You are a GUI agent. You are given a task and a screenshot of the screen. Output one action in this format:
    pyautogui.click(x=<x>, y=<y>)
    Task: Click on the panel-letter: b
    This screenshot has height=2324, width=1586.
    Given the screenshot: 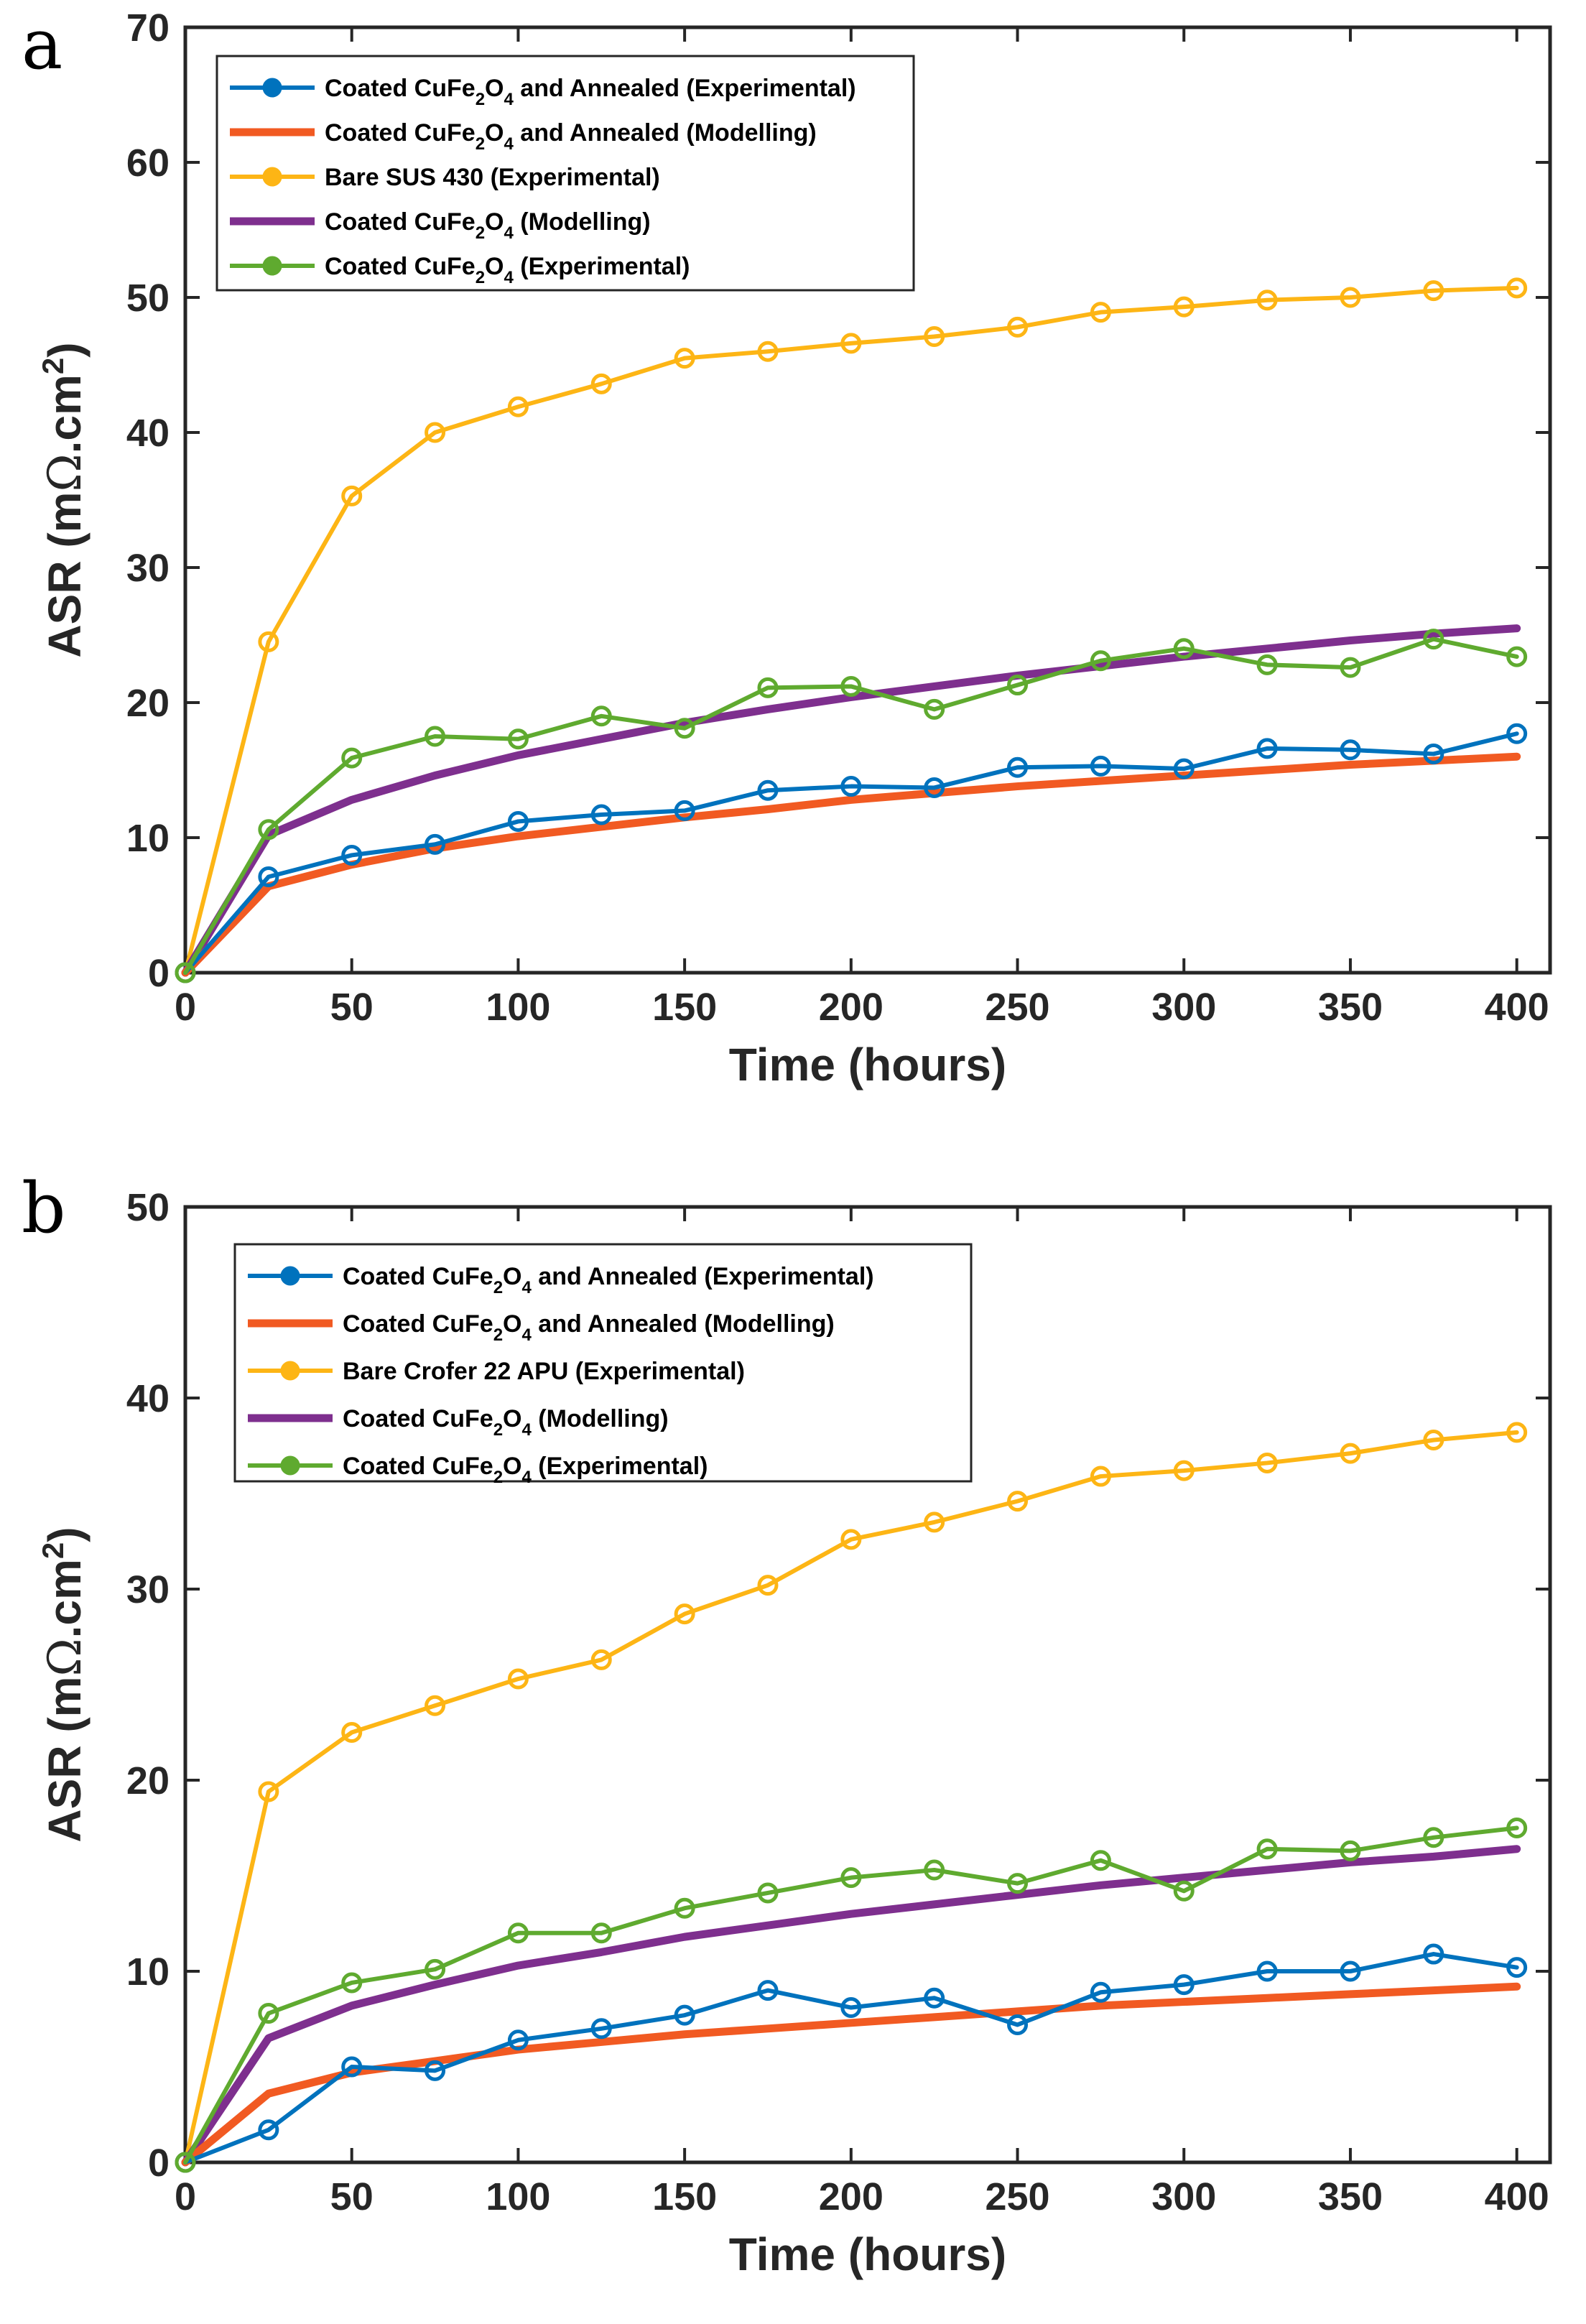 What is the action you would take?
    pyautogui.click(x=43, y=1208)
    